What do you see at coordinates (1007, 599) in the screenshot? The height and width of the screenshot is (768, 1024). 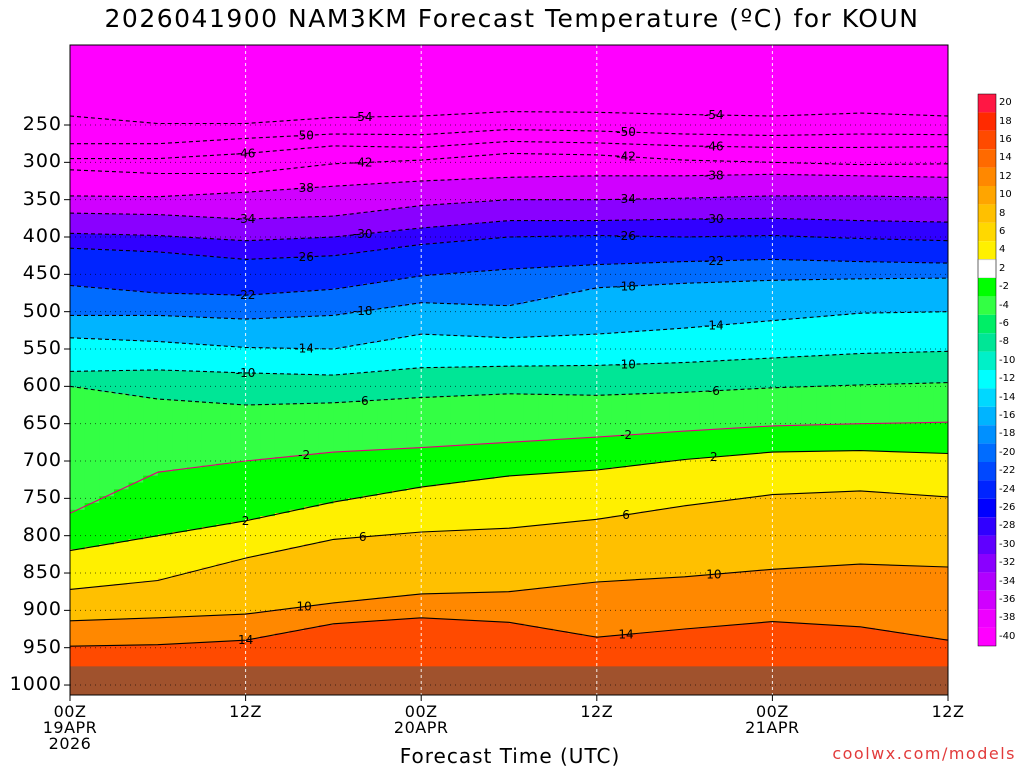 I see `colorbar-label: -36` at bounding box center [1007, 599].